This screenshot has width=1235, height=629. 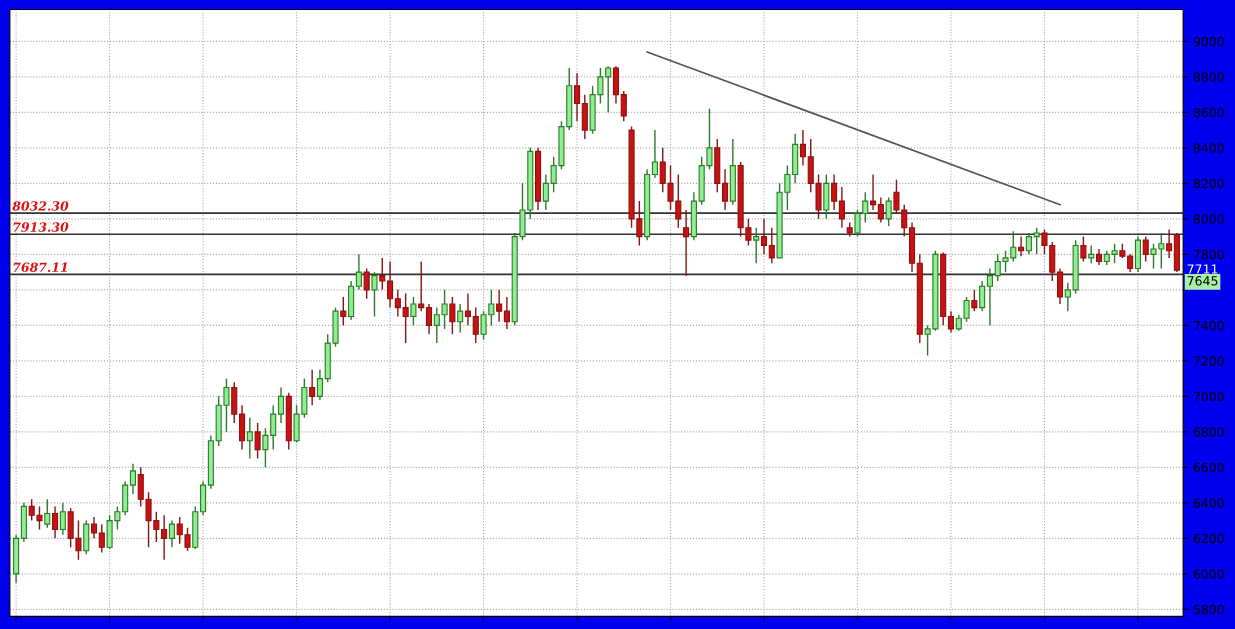 I want to click on y-tick-label: 6200, so click(x=1208, y=538).